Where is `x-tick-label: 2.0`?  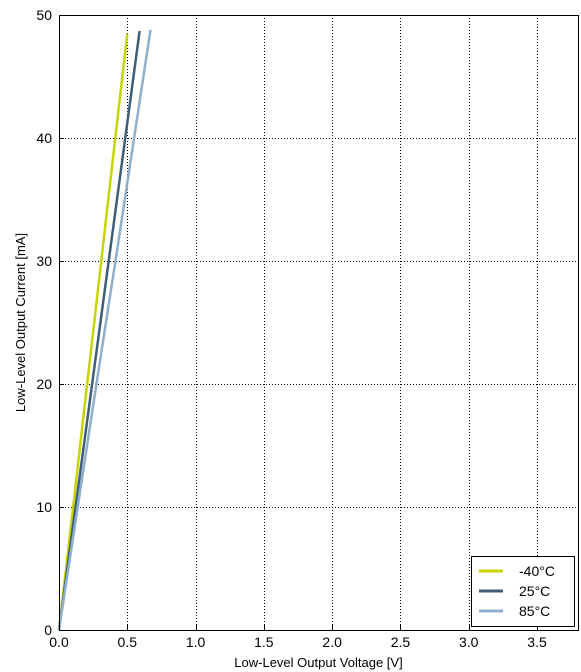
x-tick-label: 2.0 is located at coordinates (332, 642).